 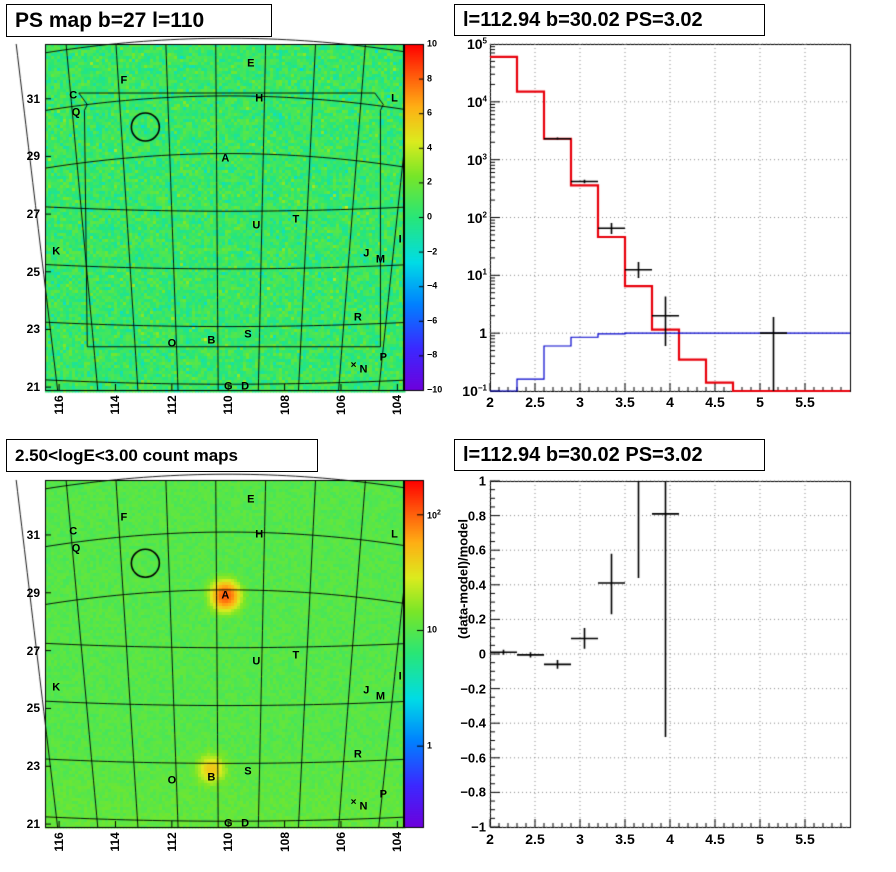 I want to click on count-map-title: 2.50<logE<3.00 count maps, so click(x=162, y=455).